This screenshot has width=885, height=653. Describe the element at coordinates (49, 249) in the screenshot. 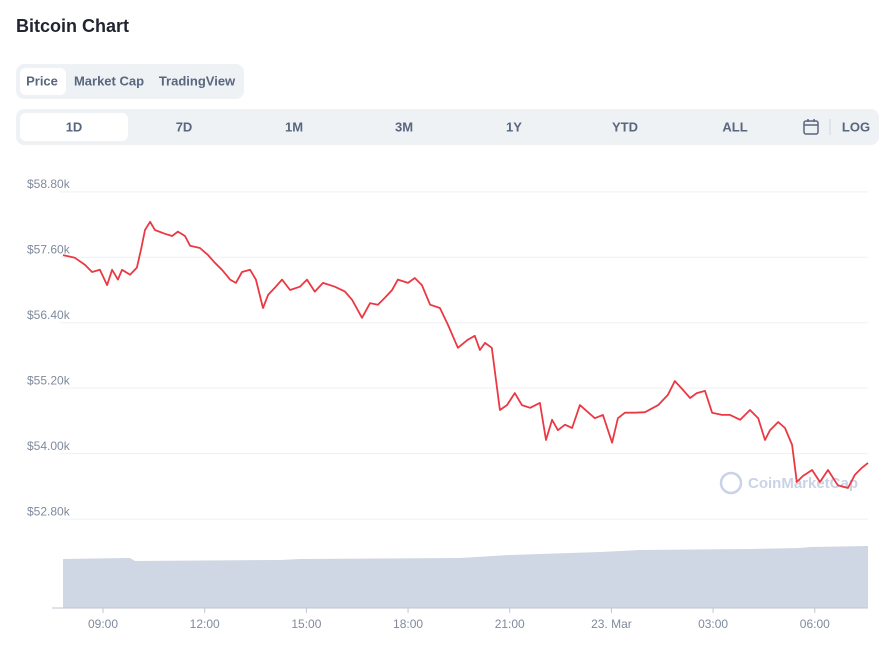

I see `y-tick-label: $57.60k` at that location.